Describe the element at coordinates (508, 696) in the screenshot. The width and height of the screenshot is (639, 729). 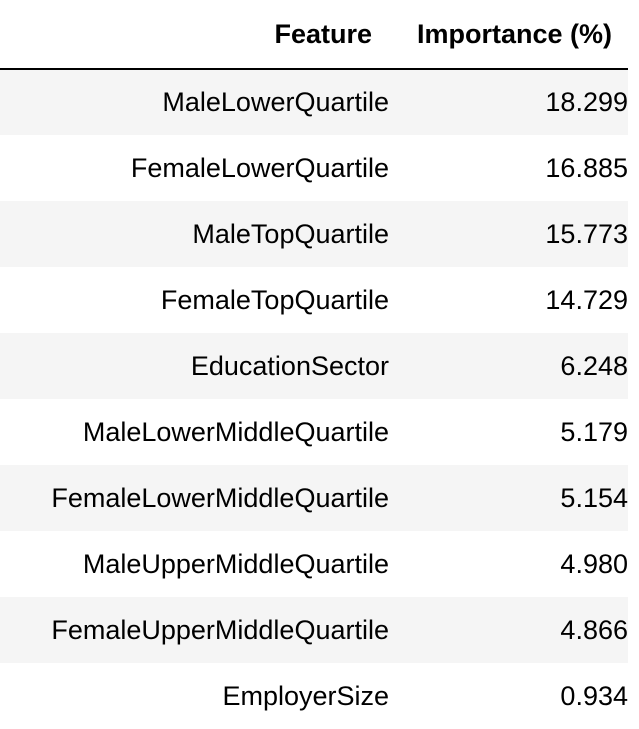
I see `importance-cell: 0.934` at that location.